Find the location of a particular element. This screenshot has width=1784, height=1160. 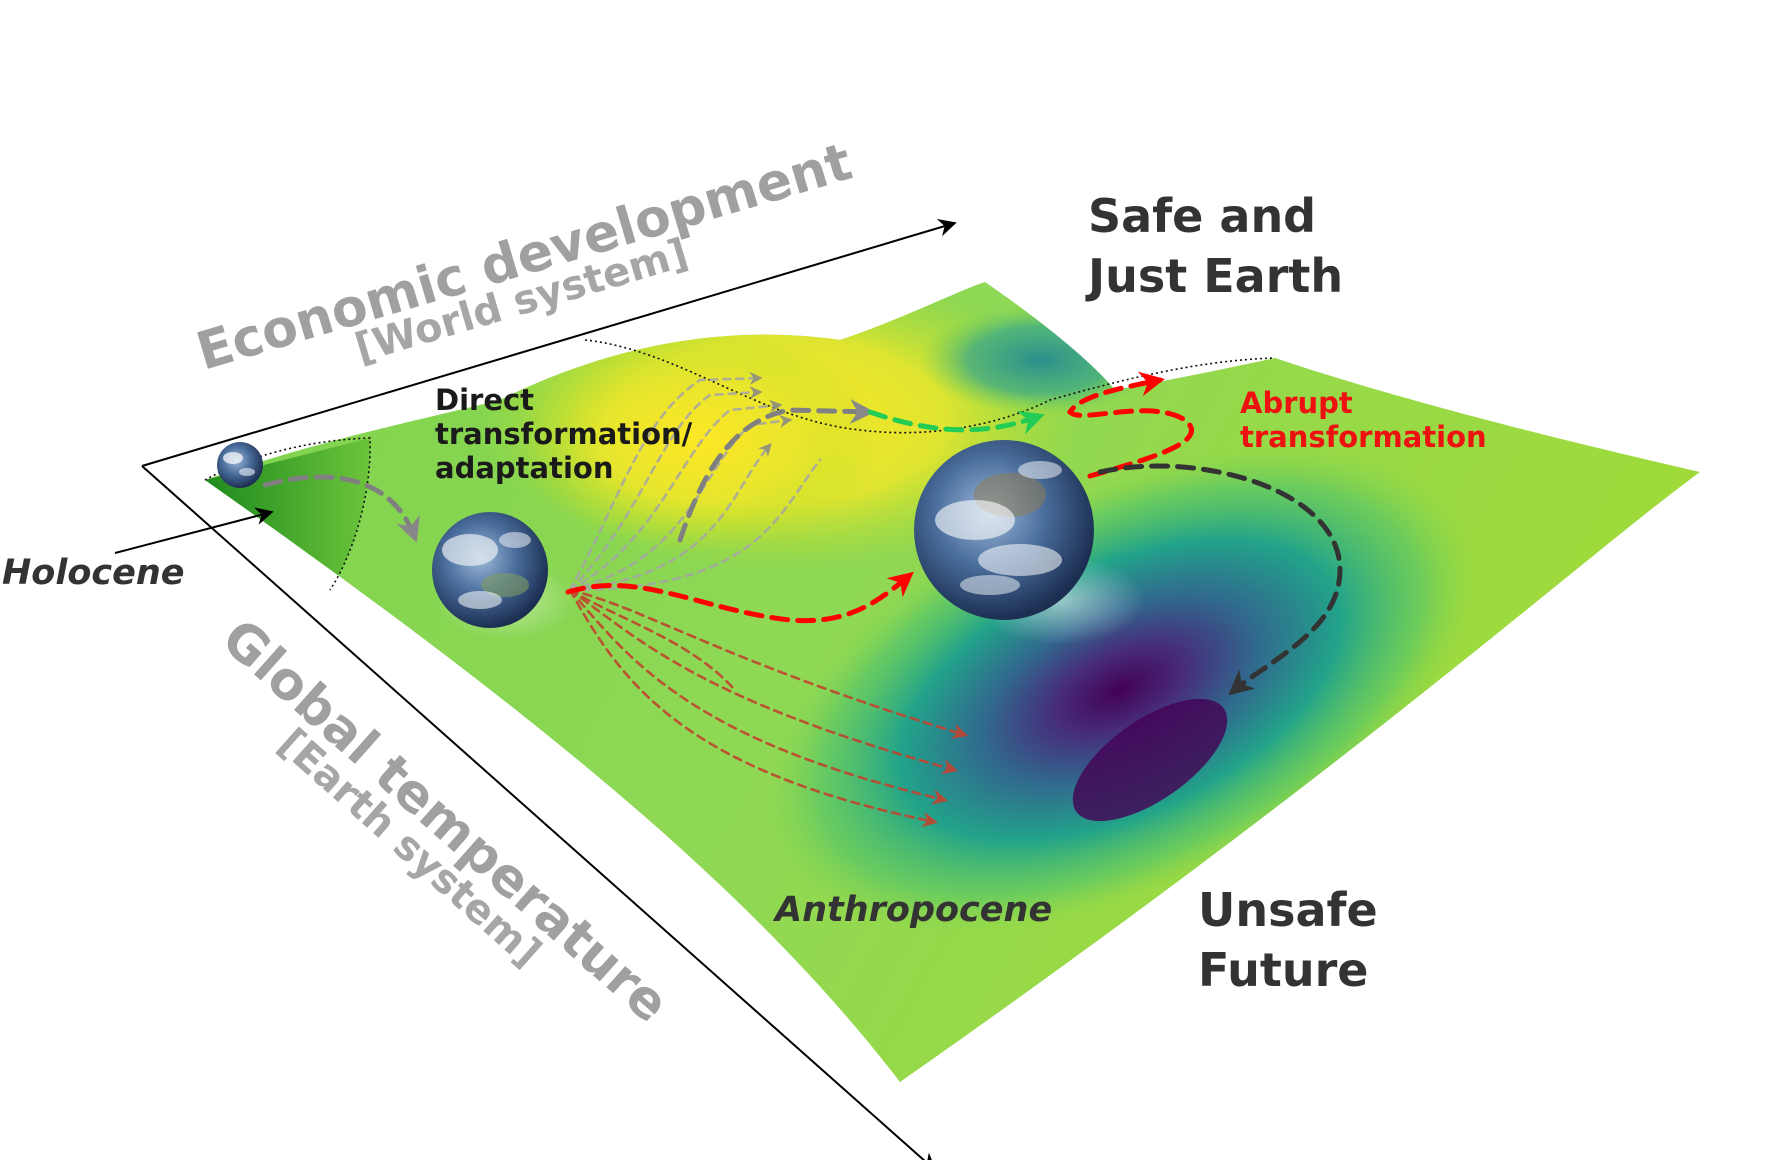

abrupt-transformation-label: Abrupt transformation is located at coordinates (1363, 420).